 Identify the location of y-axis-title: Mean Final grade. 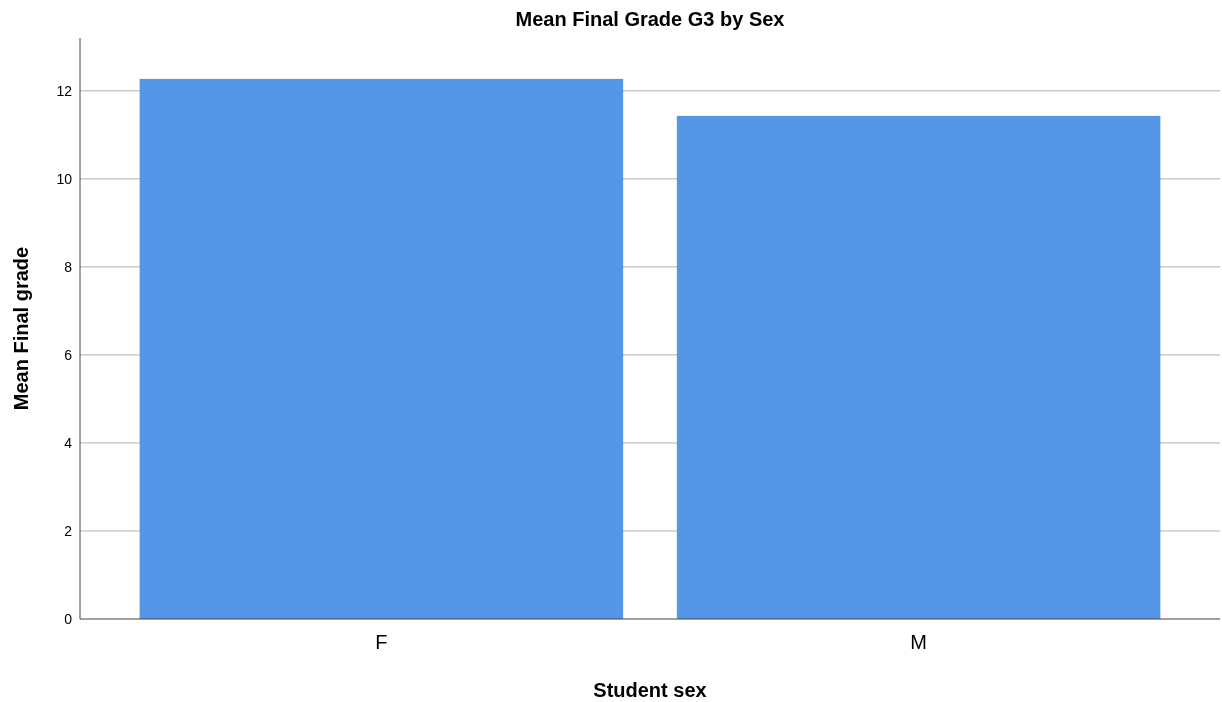
(21, 328).